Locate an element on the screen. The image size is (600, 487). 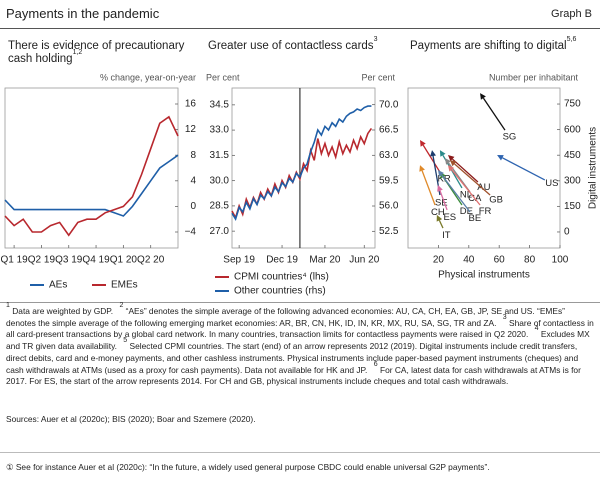
x-tick-label: Sep 19 is located at coordinates (239, 260).